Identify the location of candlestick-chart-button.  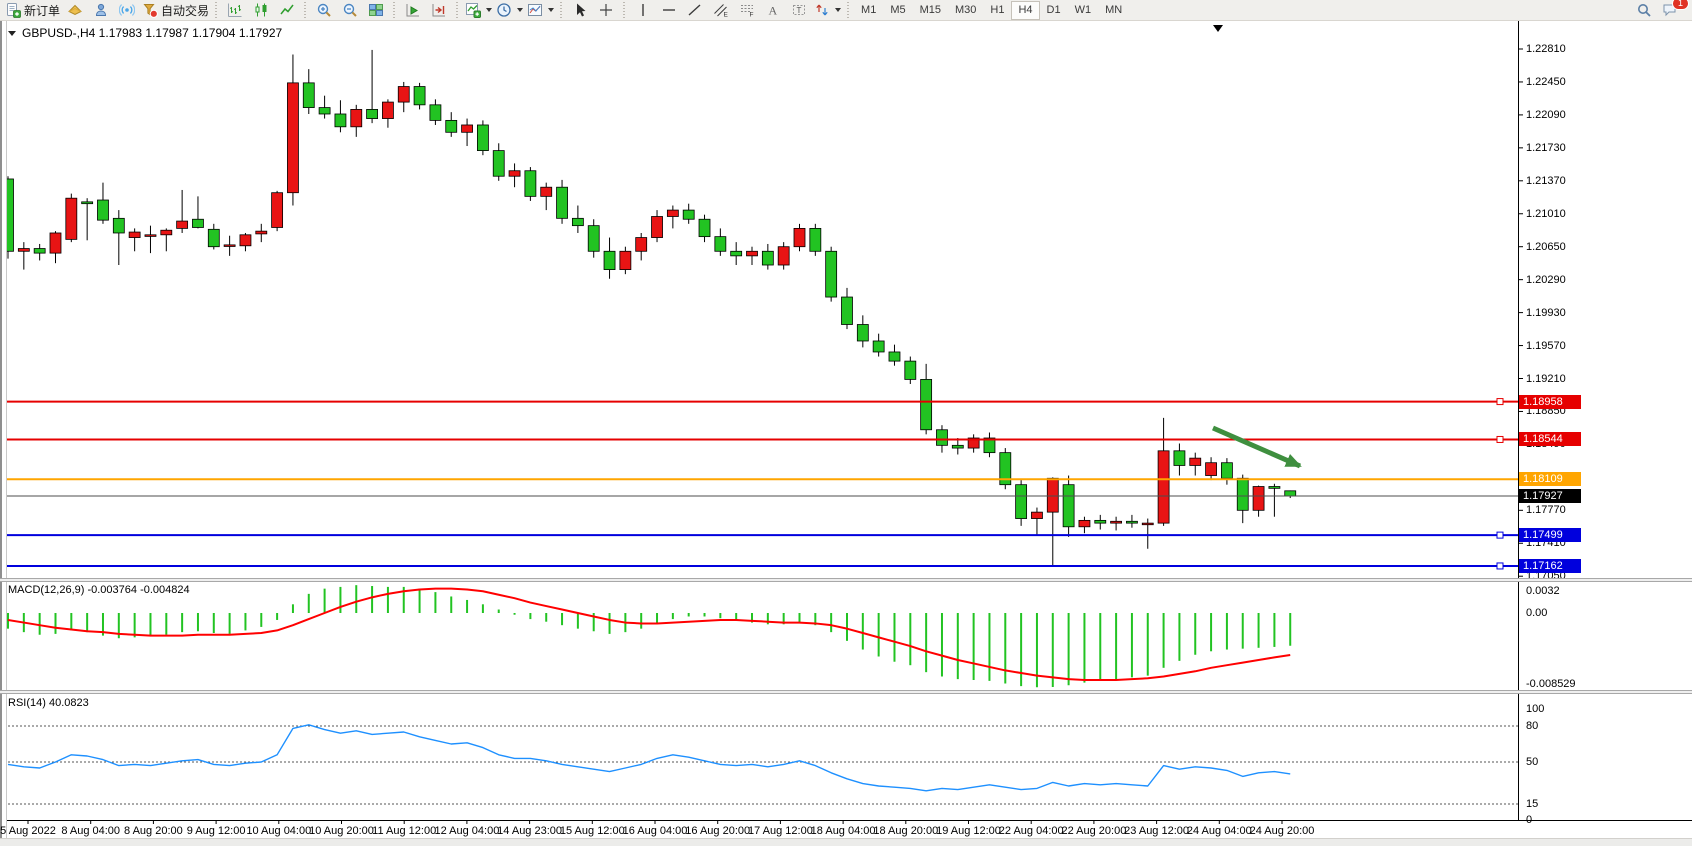
(261, 10).